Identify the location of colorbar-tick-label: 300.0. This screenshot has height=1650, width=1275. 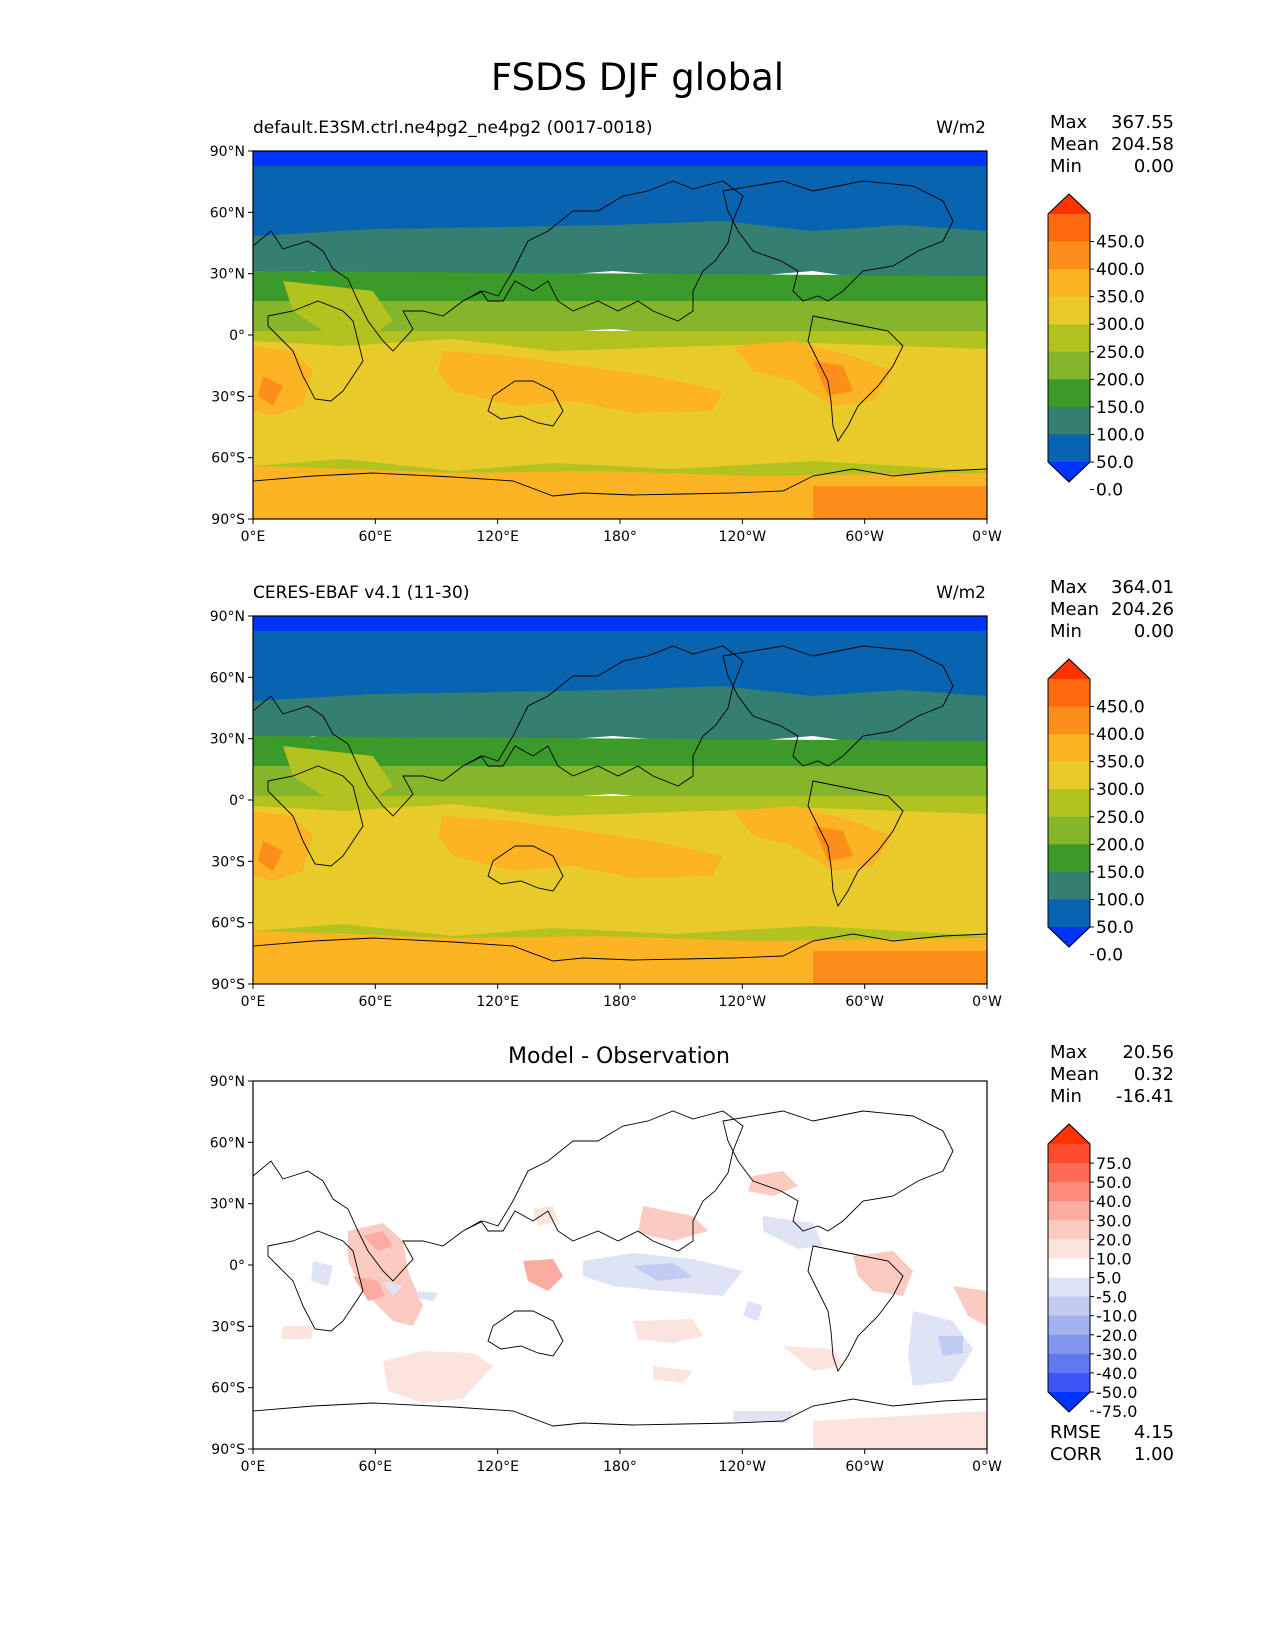
(1120, 325).